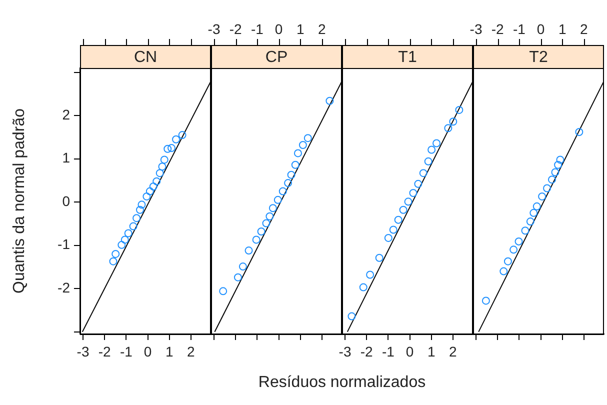 Image resolution: width=607 pixels, height=405 pixels. I want to click on y-tick-label: -1, so click(64, 244).